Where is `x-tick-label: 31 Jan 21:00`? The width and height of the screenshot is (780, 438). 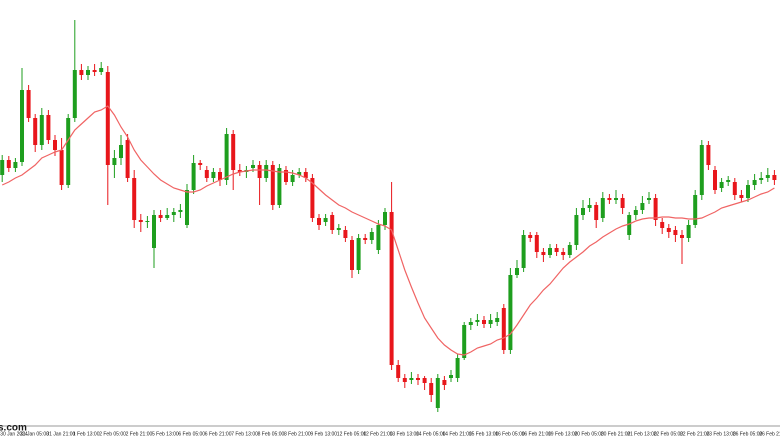
x-tick-label: 31 Jan 21:00 is located at coordinates (60, 434).